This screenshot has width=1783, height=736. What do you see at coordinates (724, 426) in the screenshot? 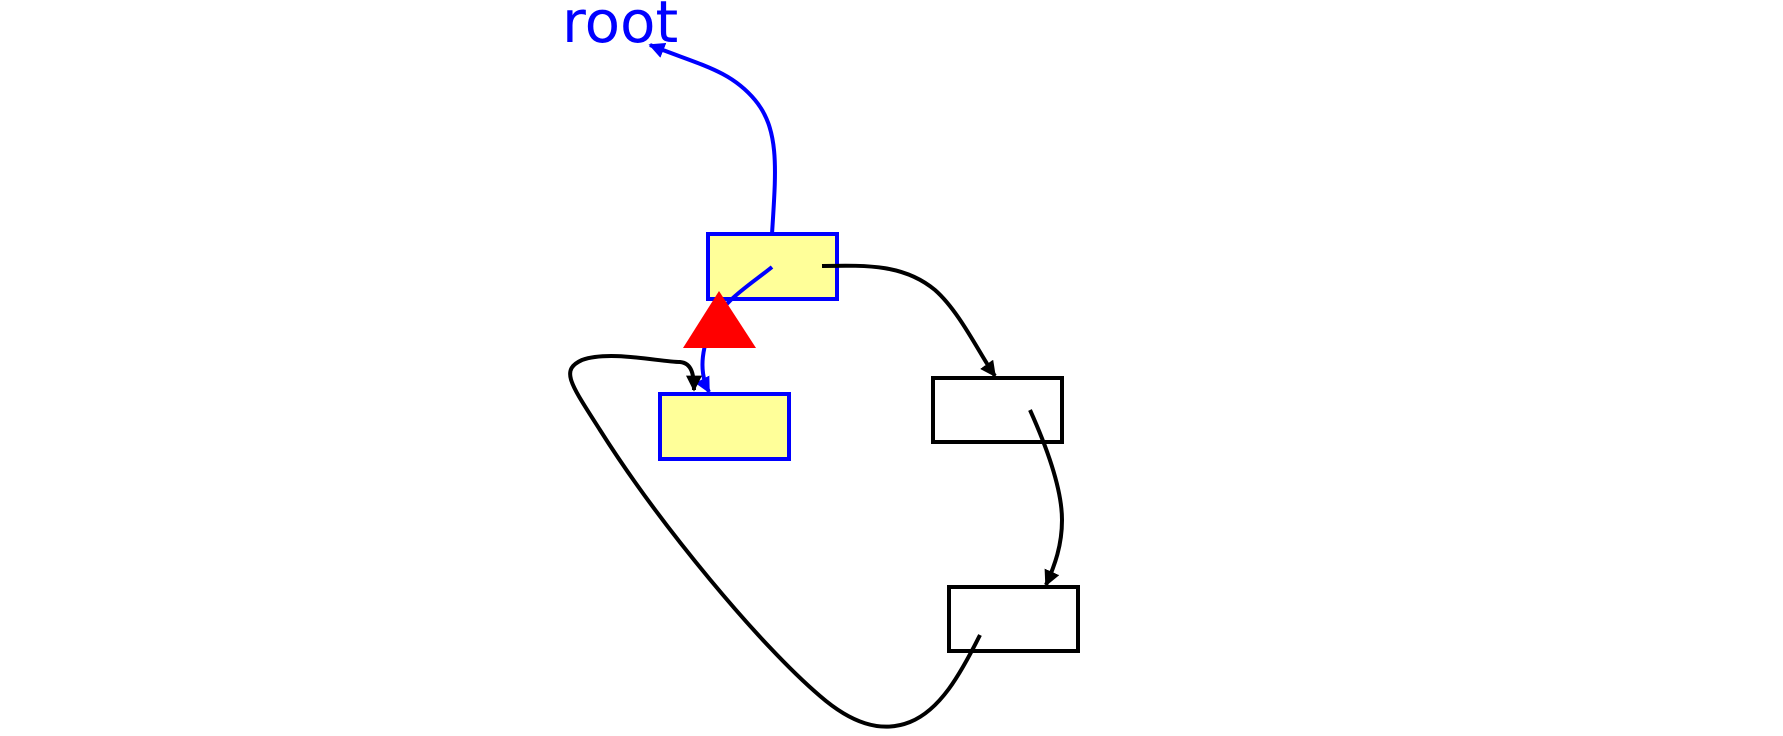
I see `node-left` at bounding box center [724, 426].